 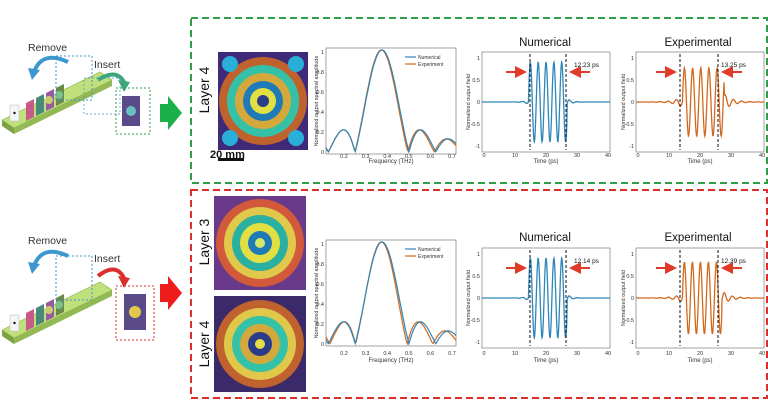 What do you see at coordinates (577, 354) in the screenshot?
I see `bottom-numerical-x-tick-3: 30` at bounding box center [577, 354].